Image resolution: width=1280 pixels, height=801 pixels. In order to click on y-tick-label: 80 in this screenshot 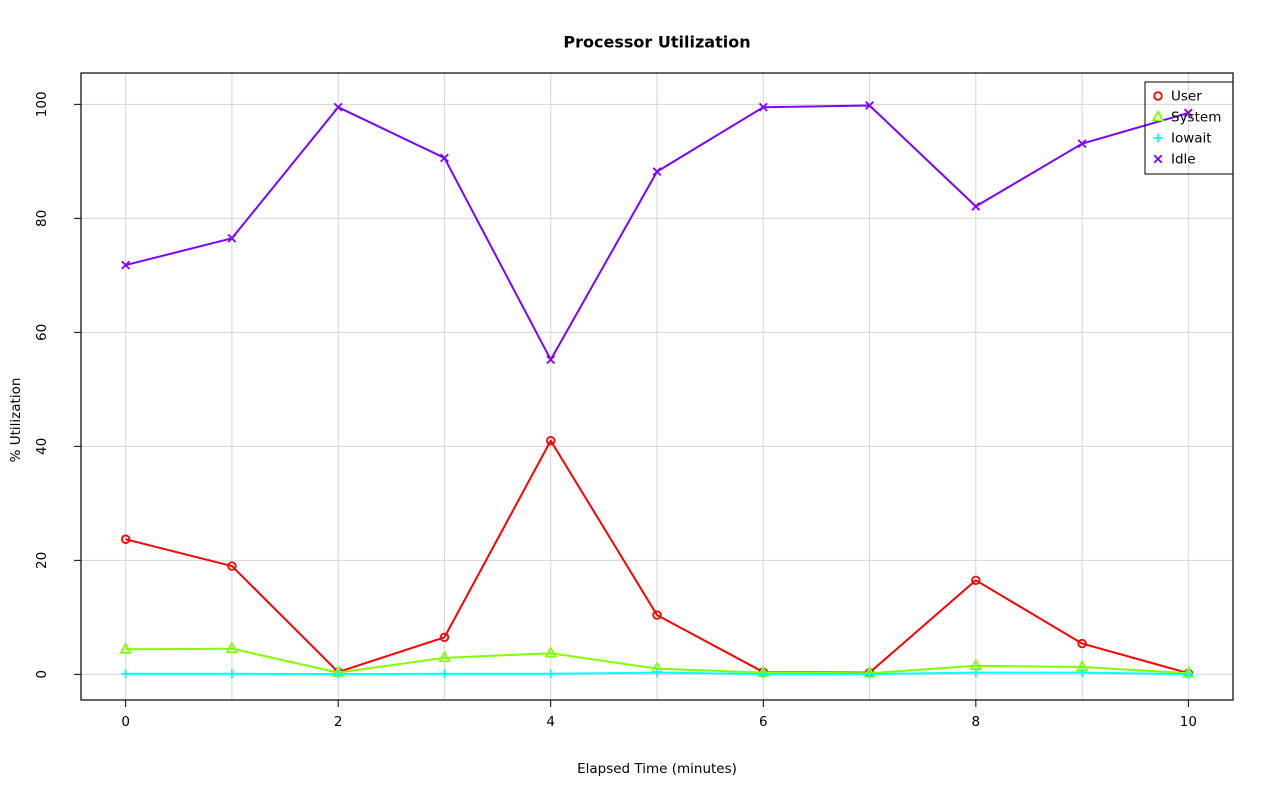, I will do `click(42, 218)`.